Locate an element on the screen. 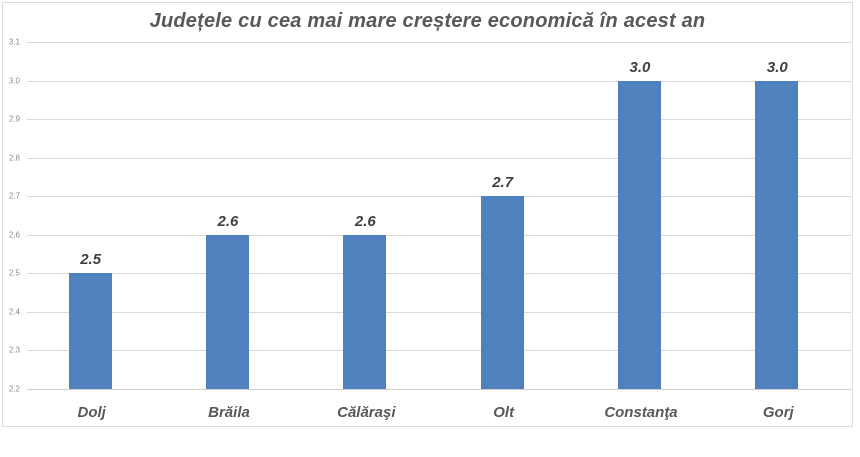  bar-slot: 2.5 is located at coordinates (95, 215).